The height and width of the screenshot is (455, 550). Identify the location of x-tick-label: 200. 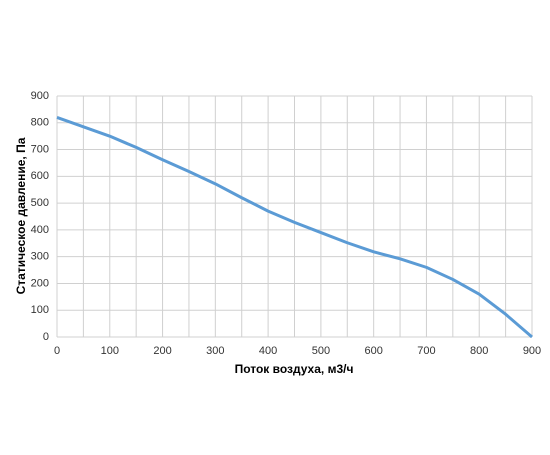
(162, 351).